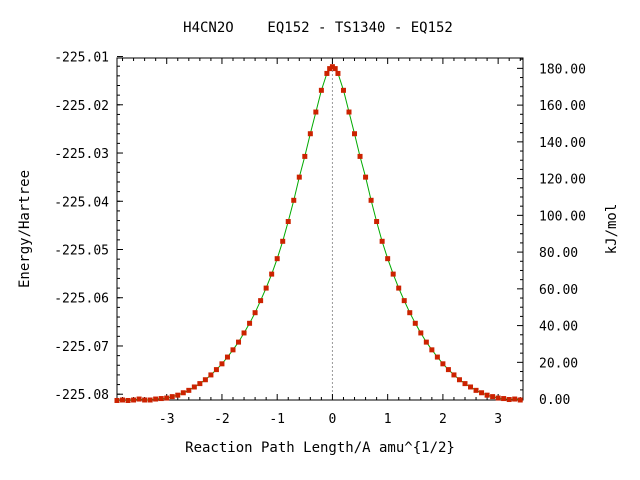 This screenshot has height=480, width=640. Describe the element at coordinates (222, 419) in the screenshot. I see `x-tick-label: -2` at that location.